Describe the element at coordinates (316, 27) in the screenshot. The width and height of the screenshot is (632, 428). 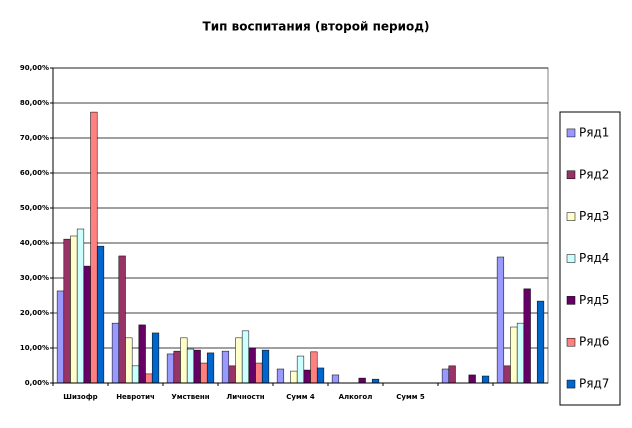
I see `chart-title: Тип воспитания (второй период)` at that location.